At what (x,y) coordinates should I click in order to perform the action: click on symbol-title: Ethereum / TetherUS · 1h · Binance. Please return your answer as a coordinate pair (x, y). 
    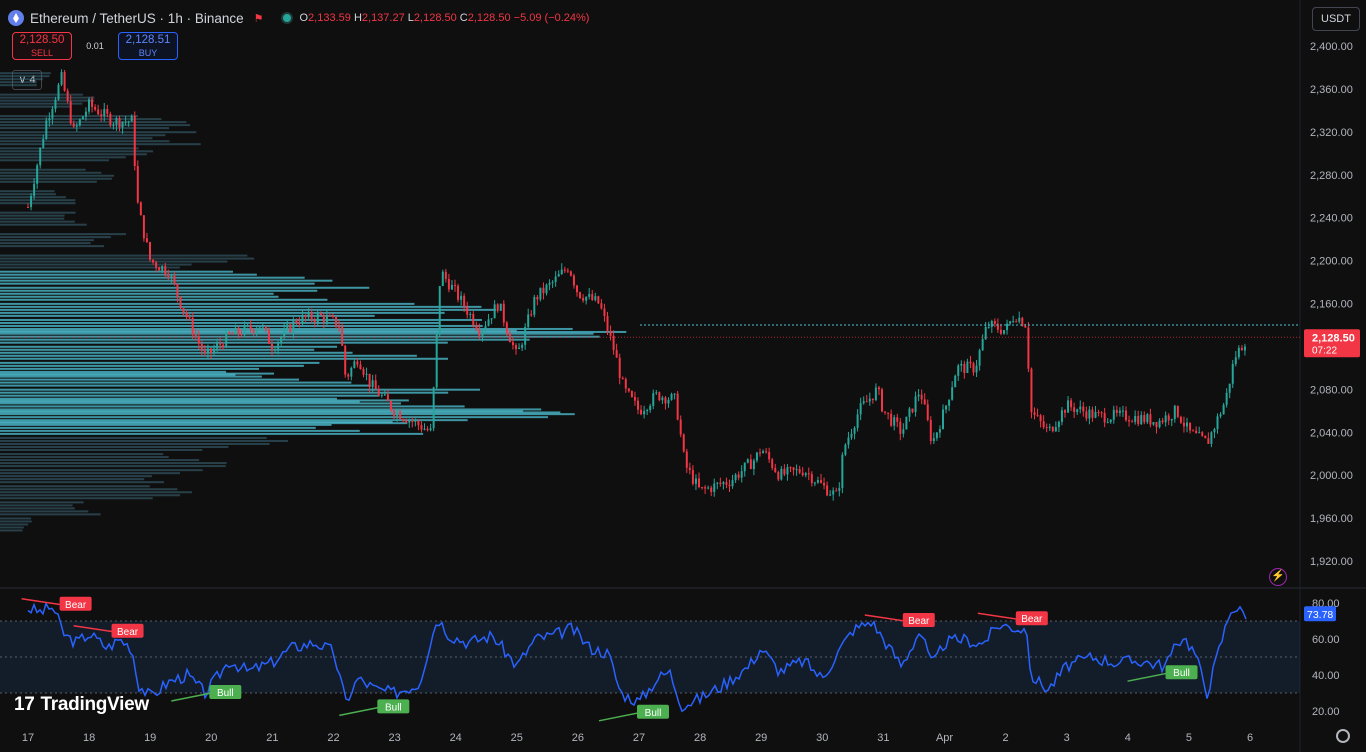
    Looking at the image, I should click on (137, 18).